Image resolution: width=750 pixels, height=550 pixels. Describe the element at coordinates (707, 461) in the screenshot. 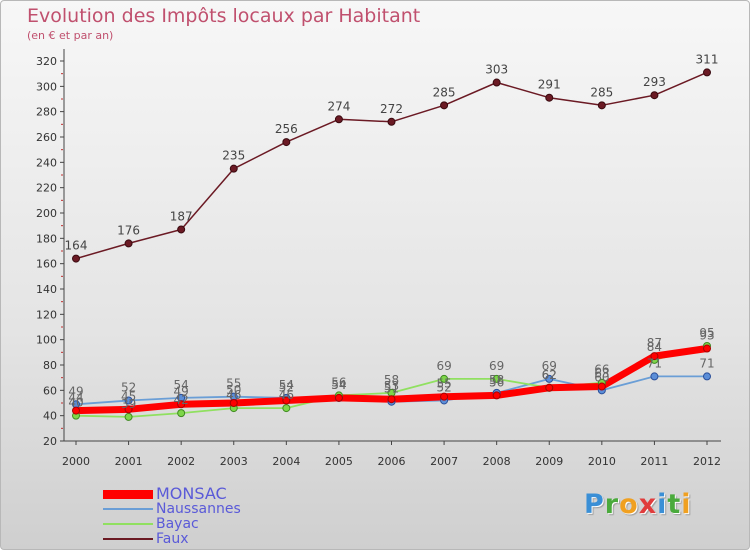

I see `x-tick-label: 2012` at that location.